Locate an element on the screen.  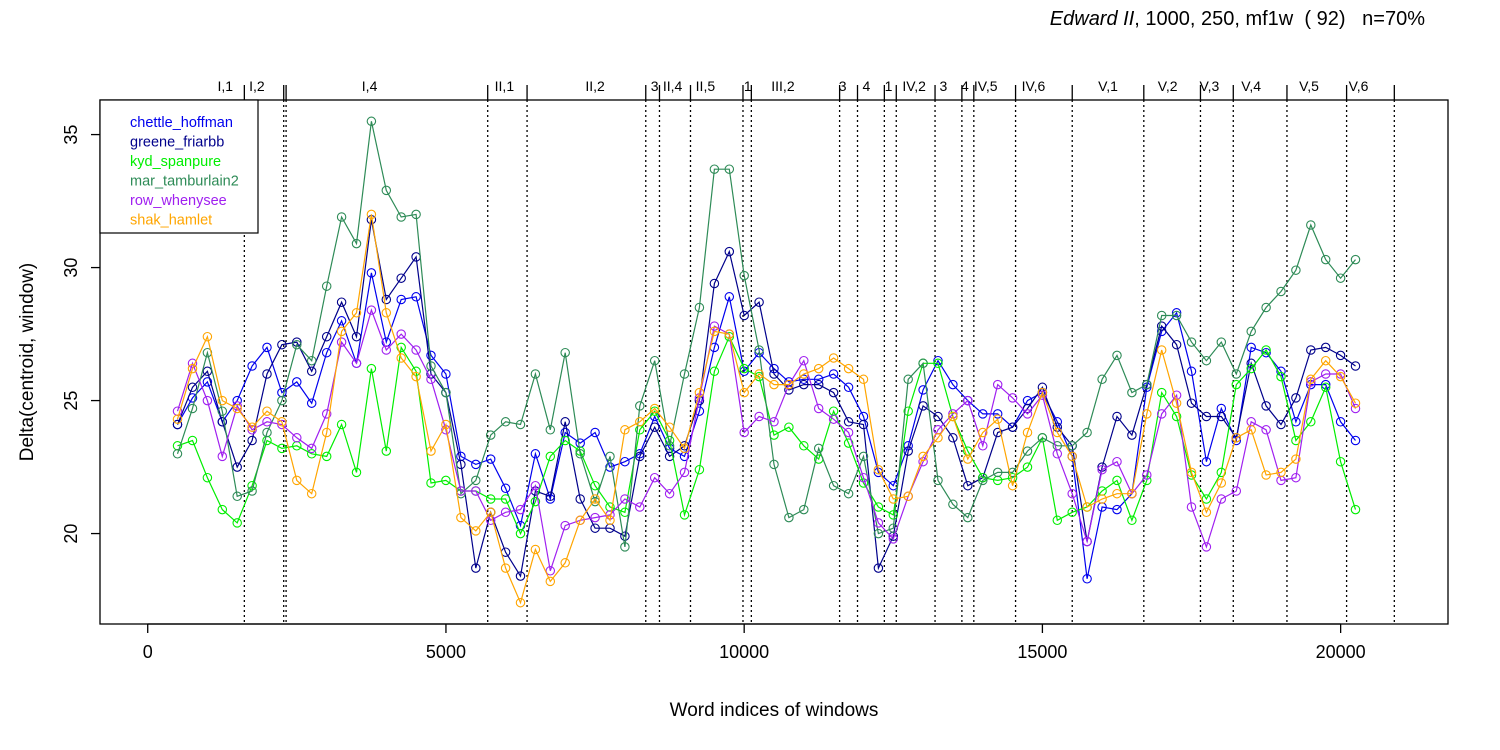
scene-label: IV,2 is located at coordinates (914, 86).